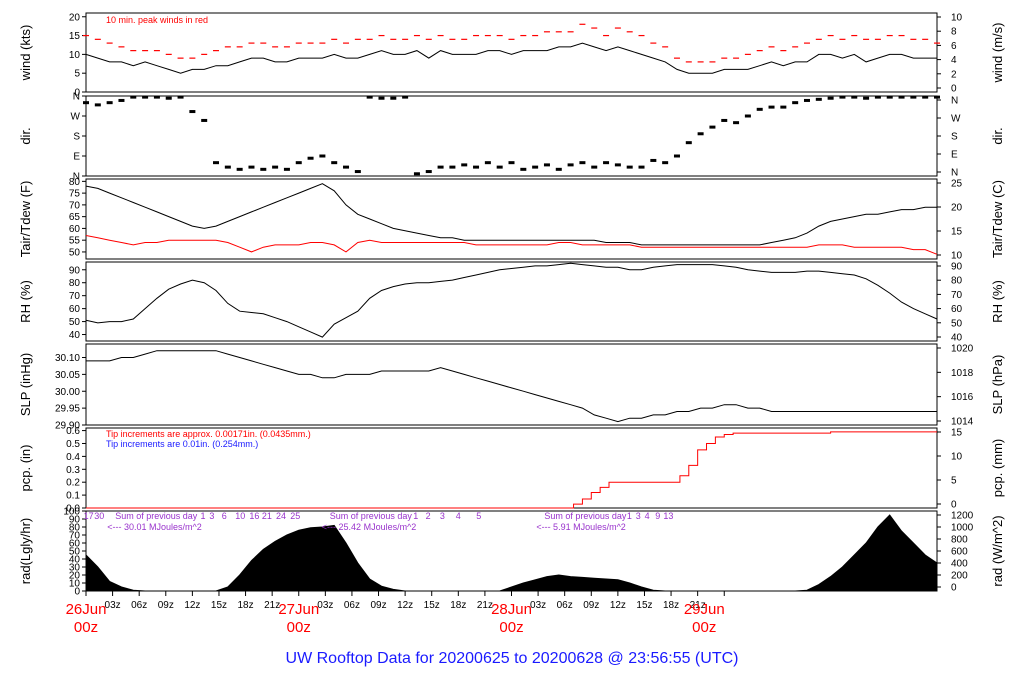  I want to click on rad-hour-mark: 10, so click(240, 516).